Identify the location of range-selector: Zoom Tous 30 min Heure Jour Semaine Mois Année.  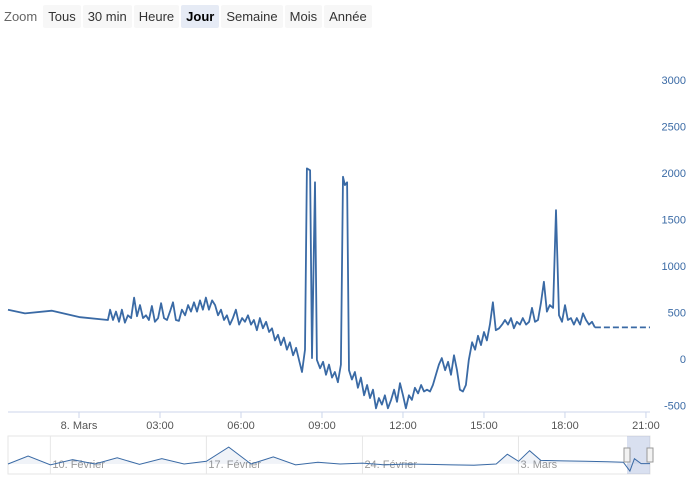
(188, 16).